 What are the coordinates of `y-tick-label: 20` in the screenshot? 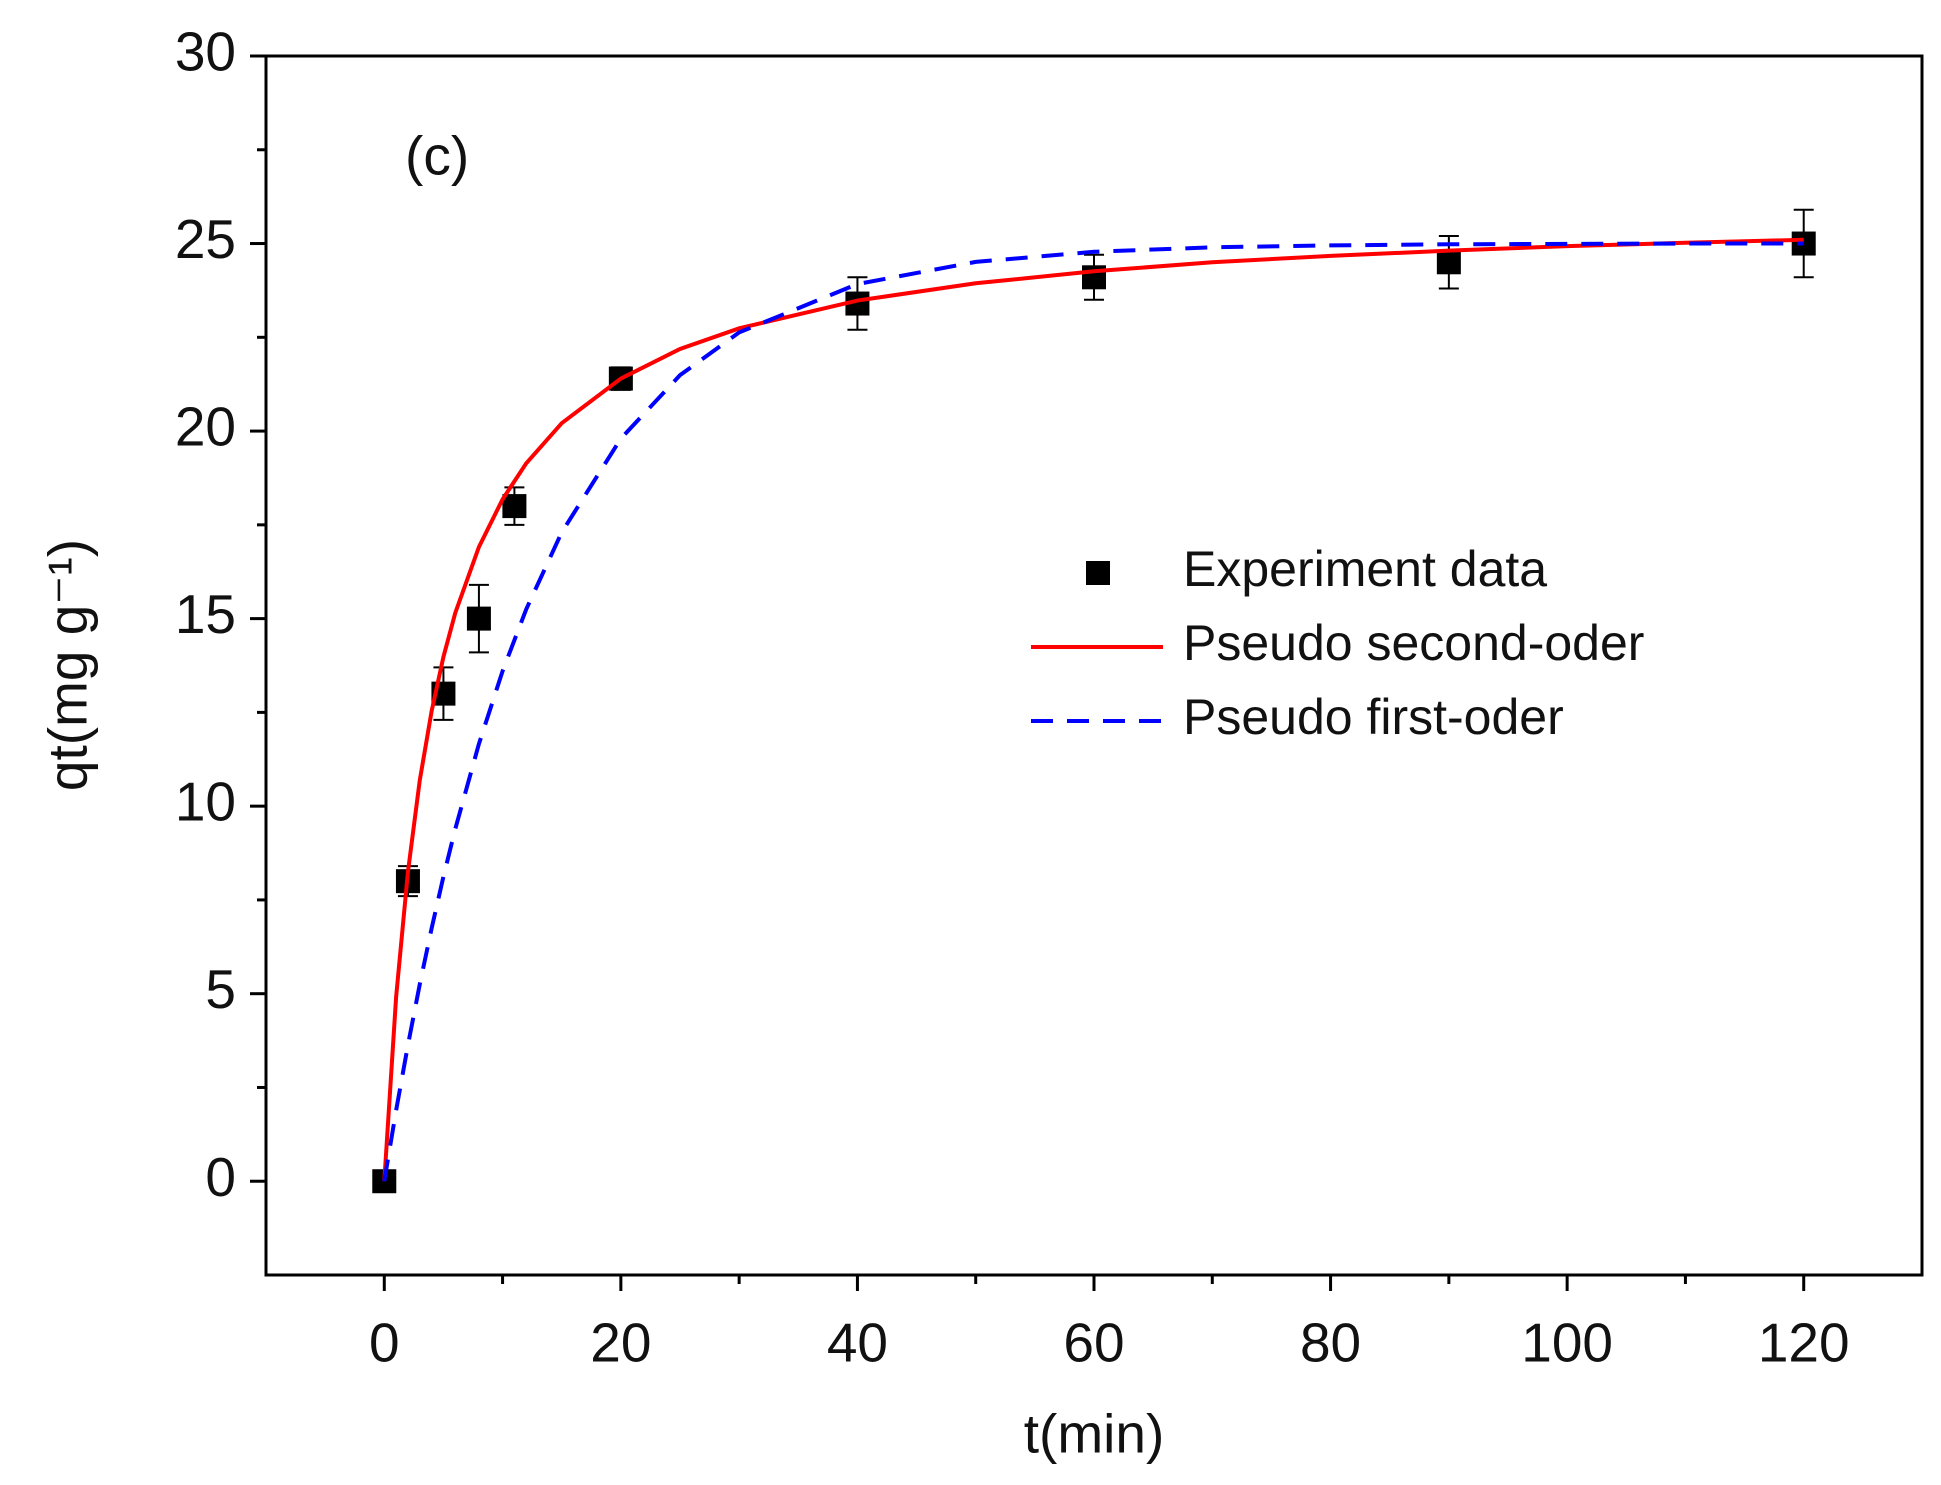 It's located at (205, 427).